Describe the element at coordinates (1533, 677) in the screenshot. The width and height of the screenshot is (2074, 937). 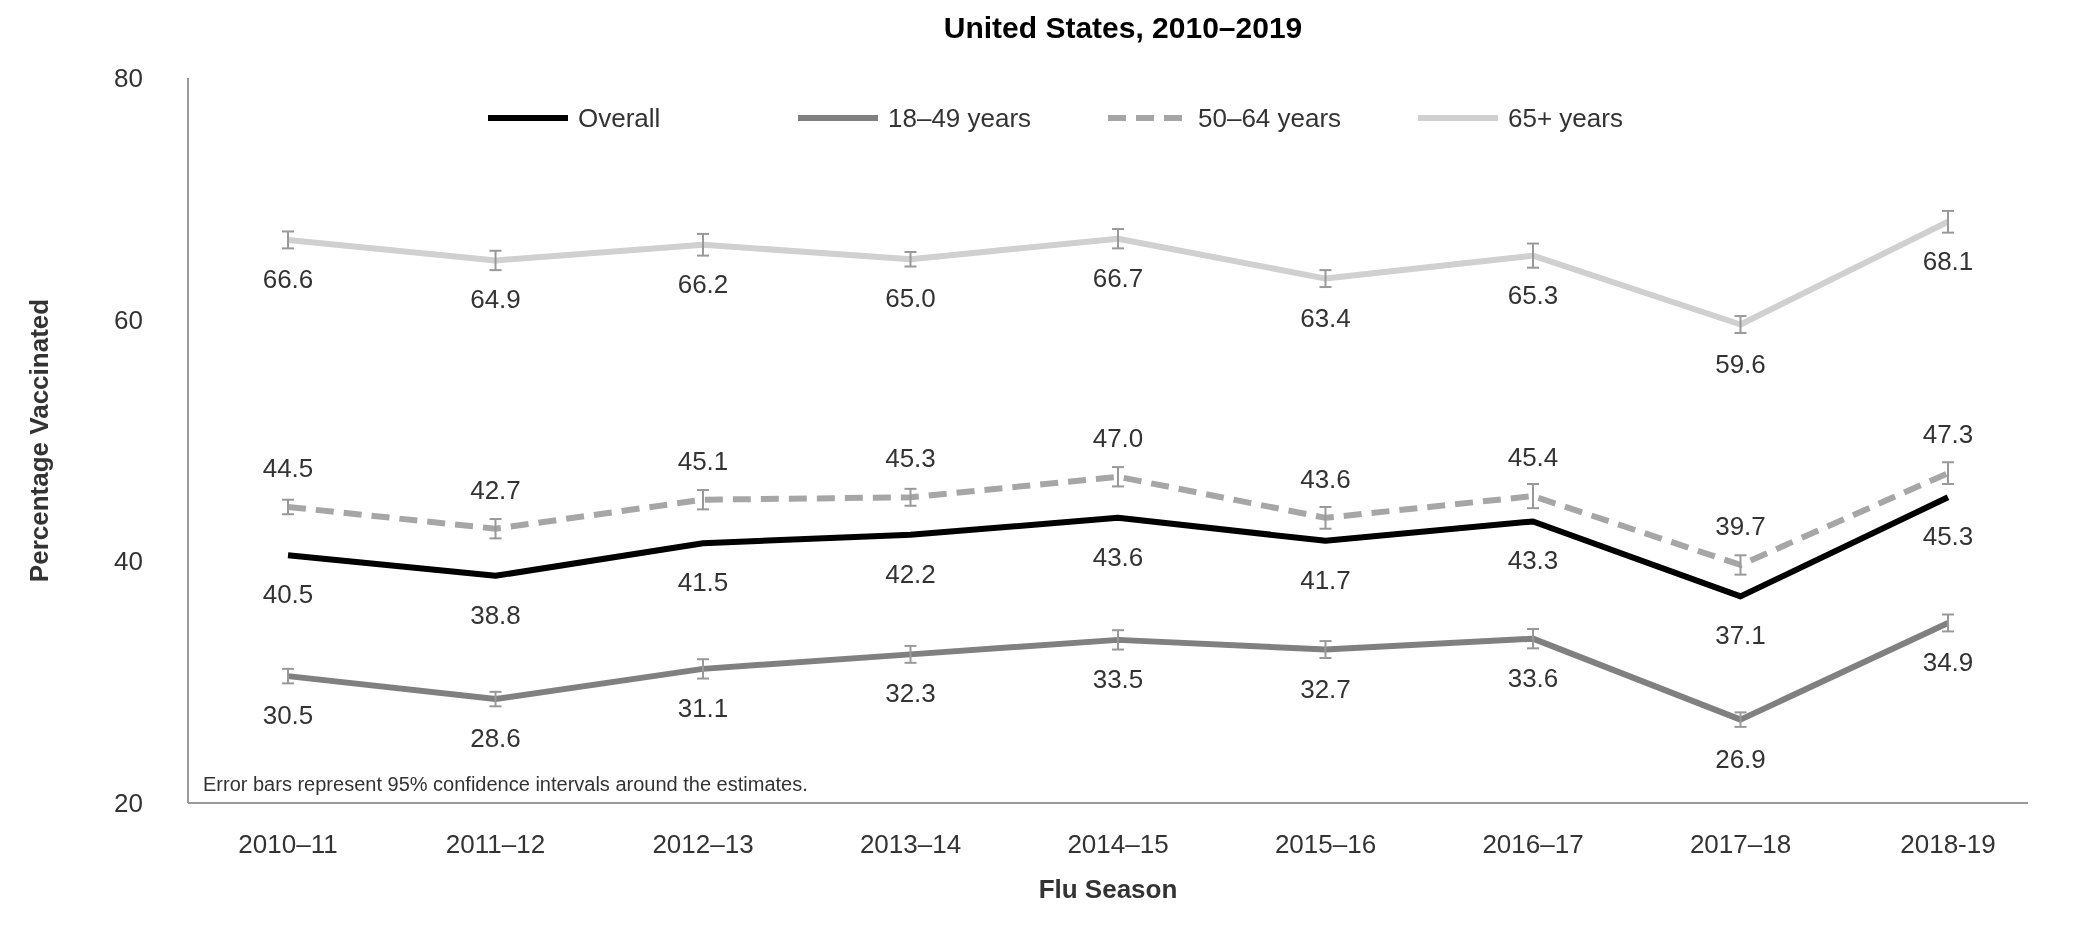
I see `data-label: 33.6` at that location.